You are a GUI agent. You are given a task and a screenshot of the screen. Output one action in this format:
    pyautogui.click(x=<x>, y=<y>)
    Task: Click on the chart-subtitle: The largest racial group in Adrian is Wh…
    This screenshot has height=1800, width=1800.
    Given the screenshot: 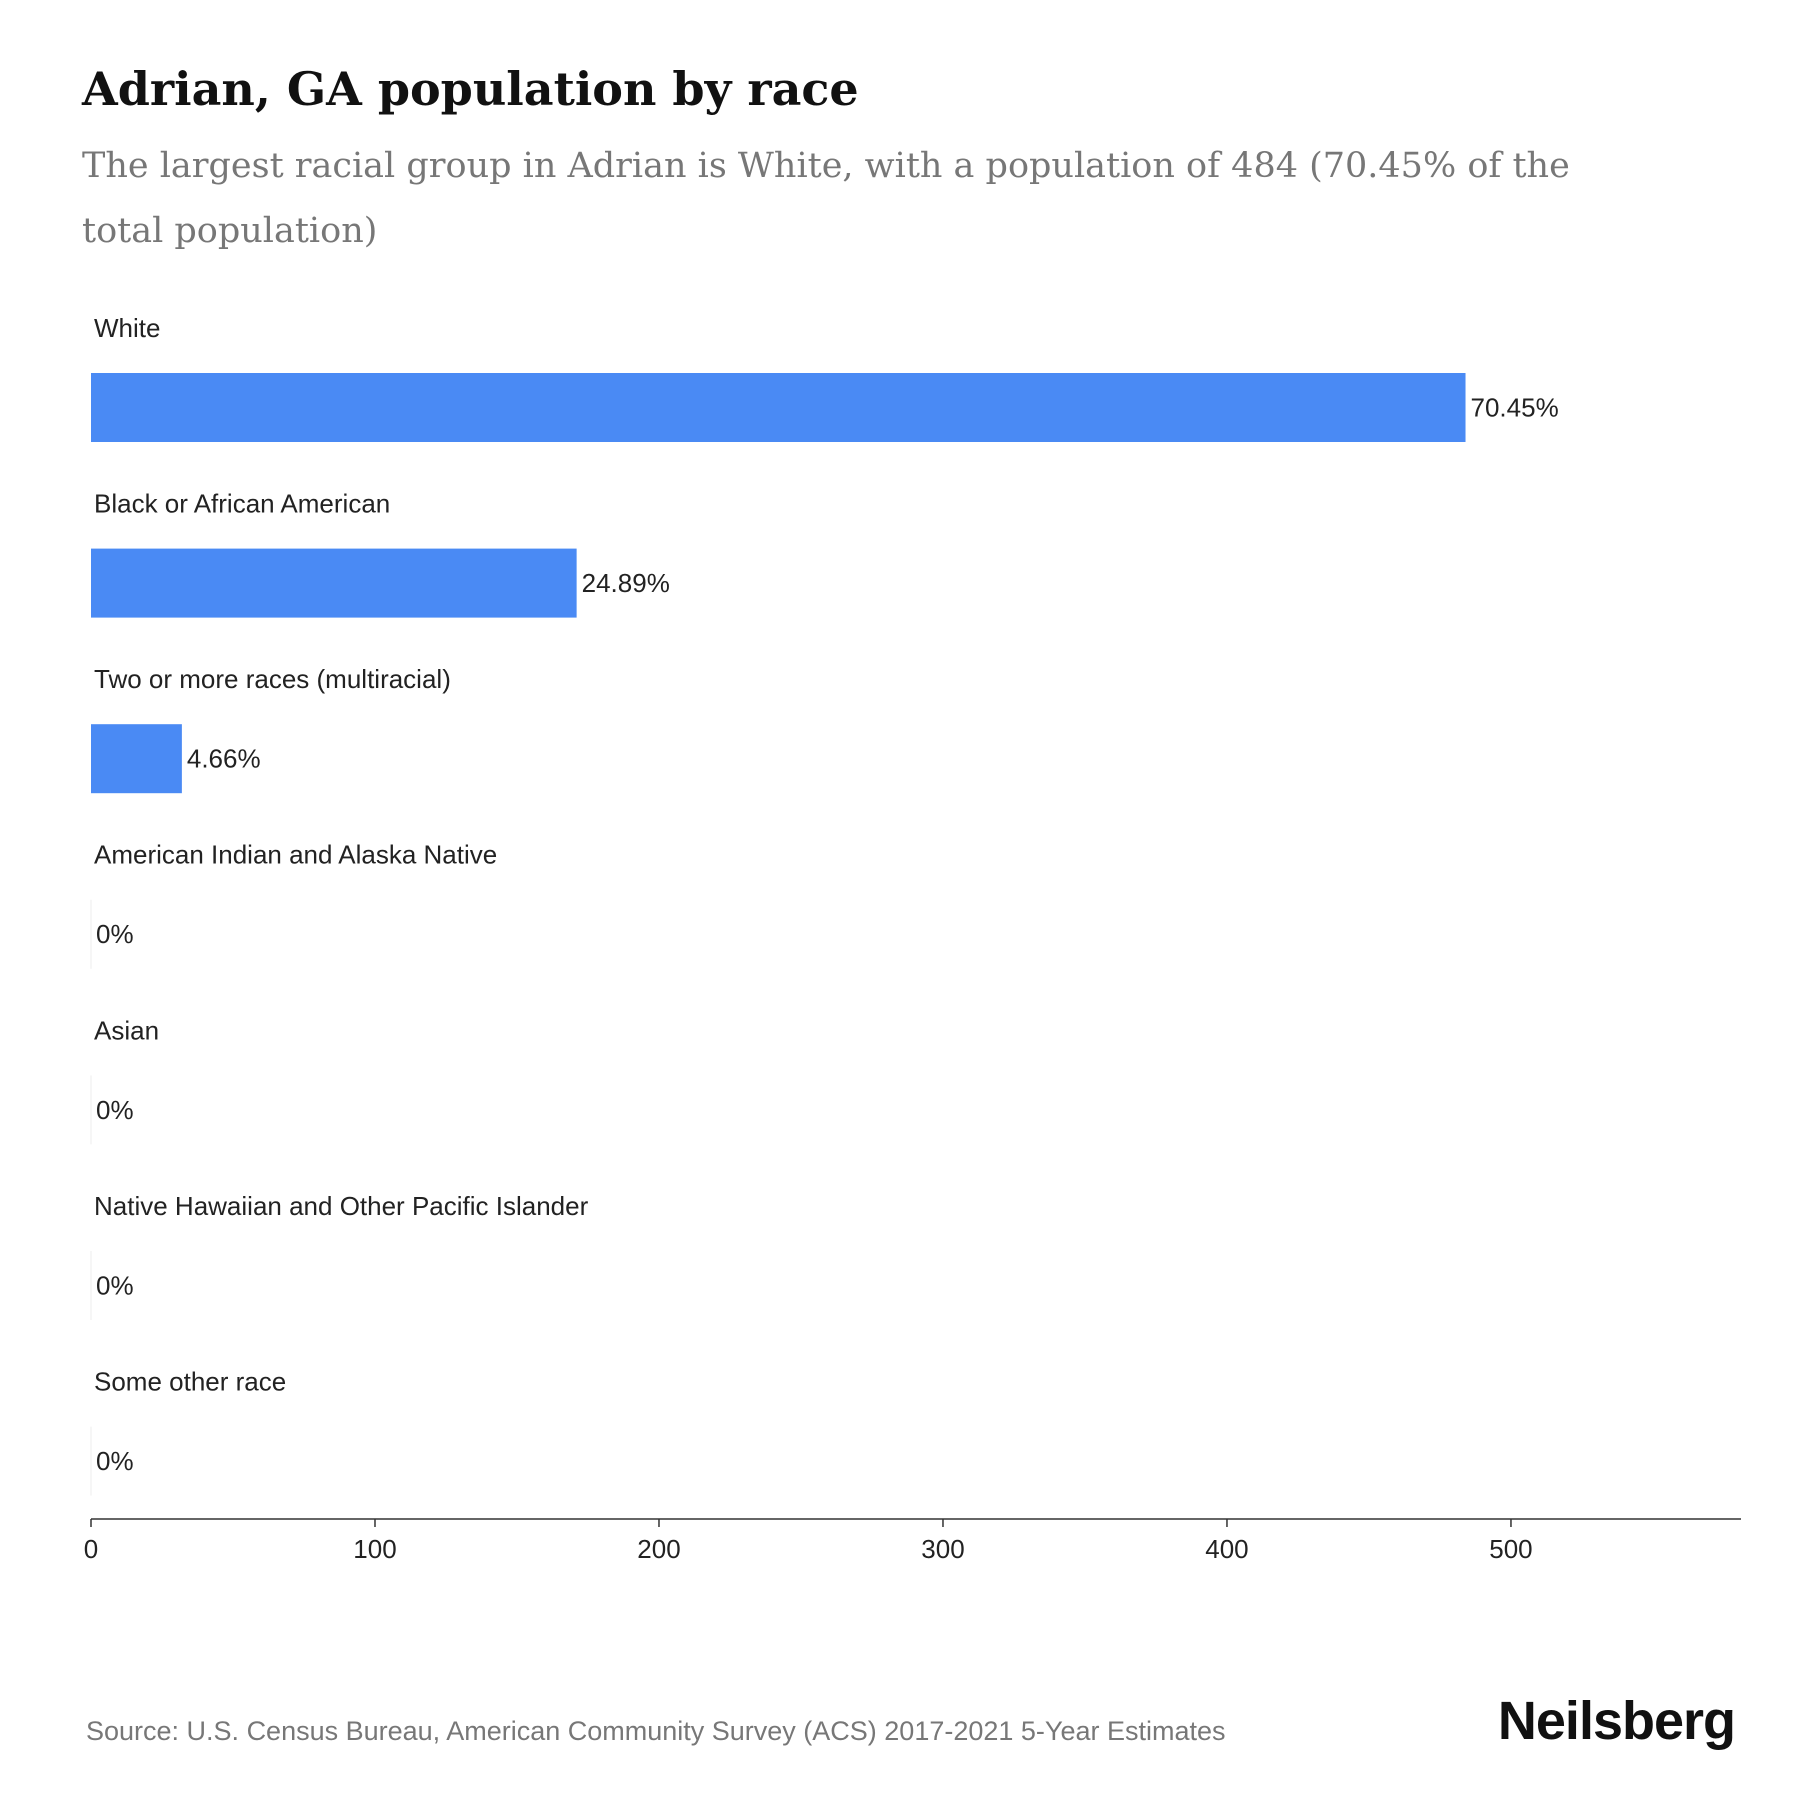 What is the action you would take?
    pyautogui.click(x=826, y=198)
    